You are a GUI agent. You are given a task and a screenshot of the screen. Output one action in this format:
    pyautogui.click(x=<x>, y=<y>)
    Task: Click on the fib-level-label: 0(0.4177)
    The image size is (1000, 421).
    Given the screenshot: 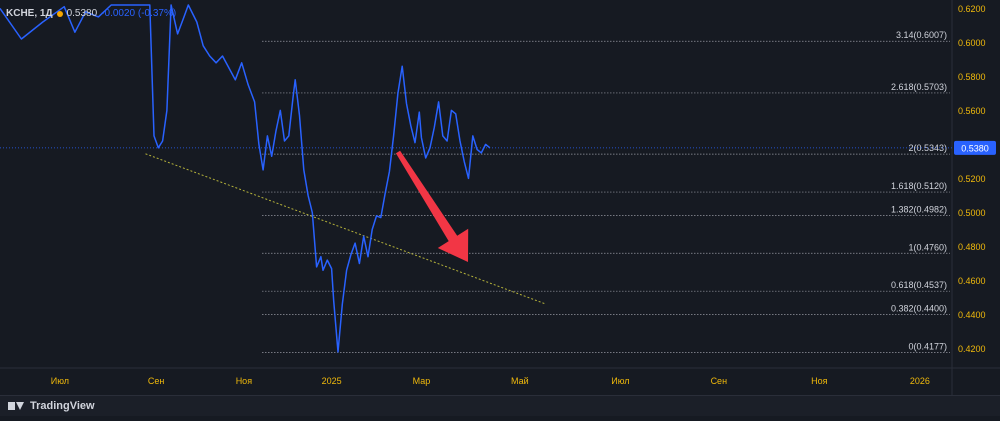 What is the action you would take?
    pyautogui.click(x=927, y=346)
    